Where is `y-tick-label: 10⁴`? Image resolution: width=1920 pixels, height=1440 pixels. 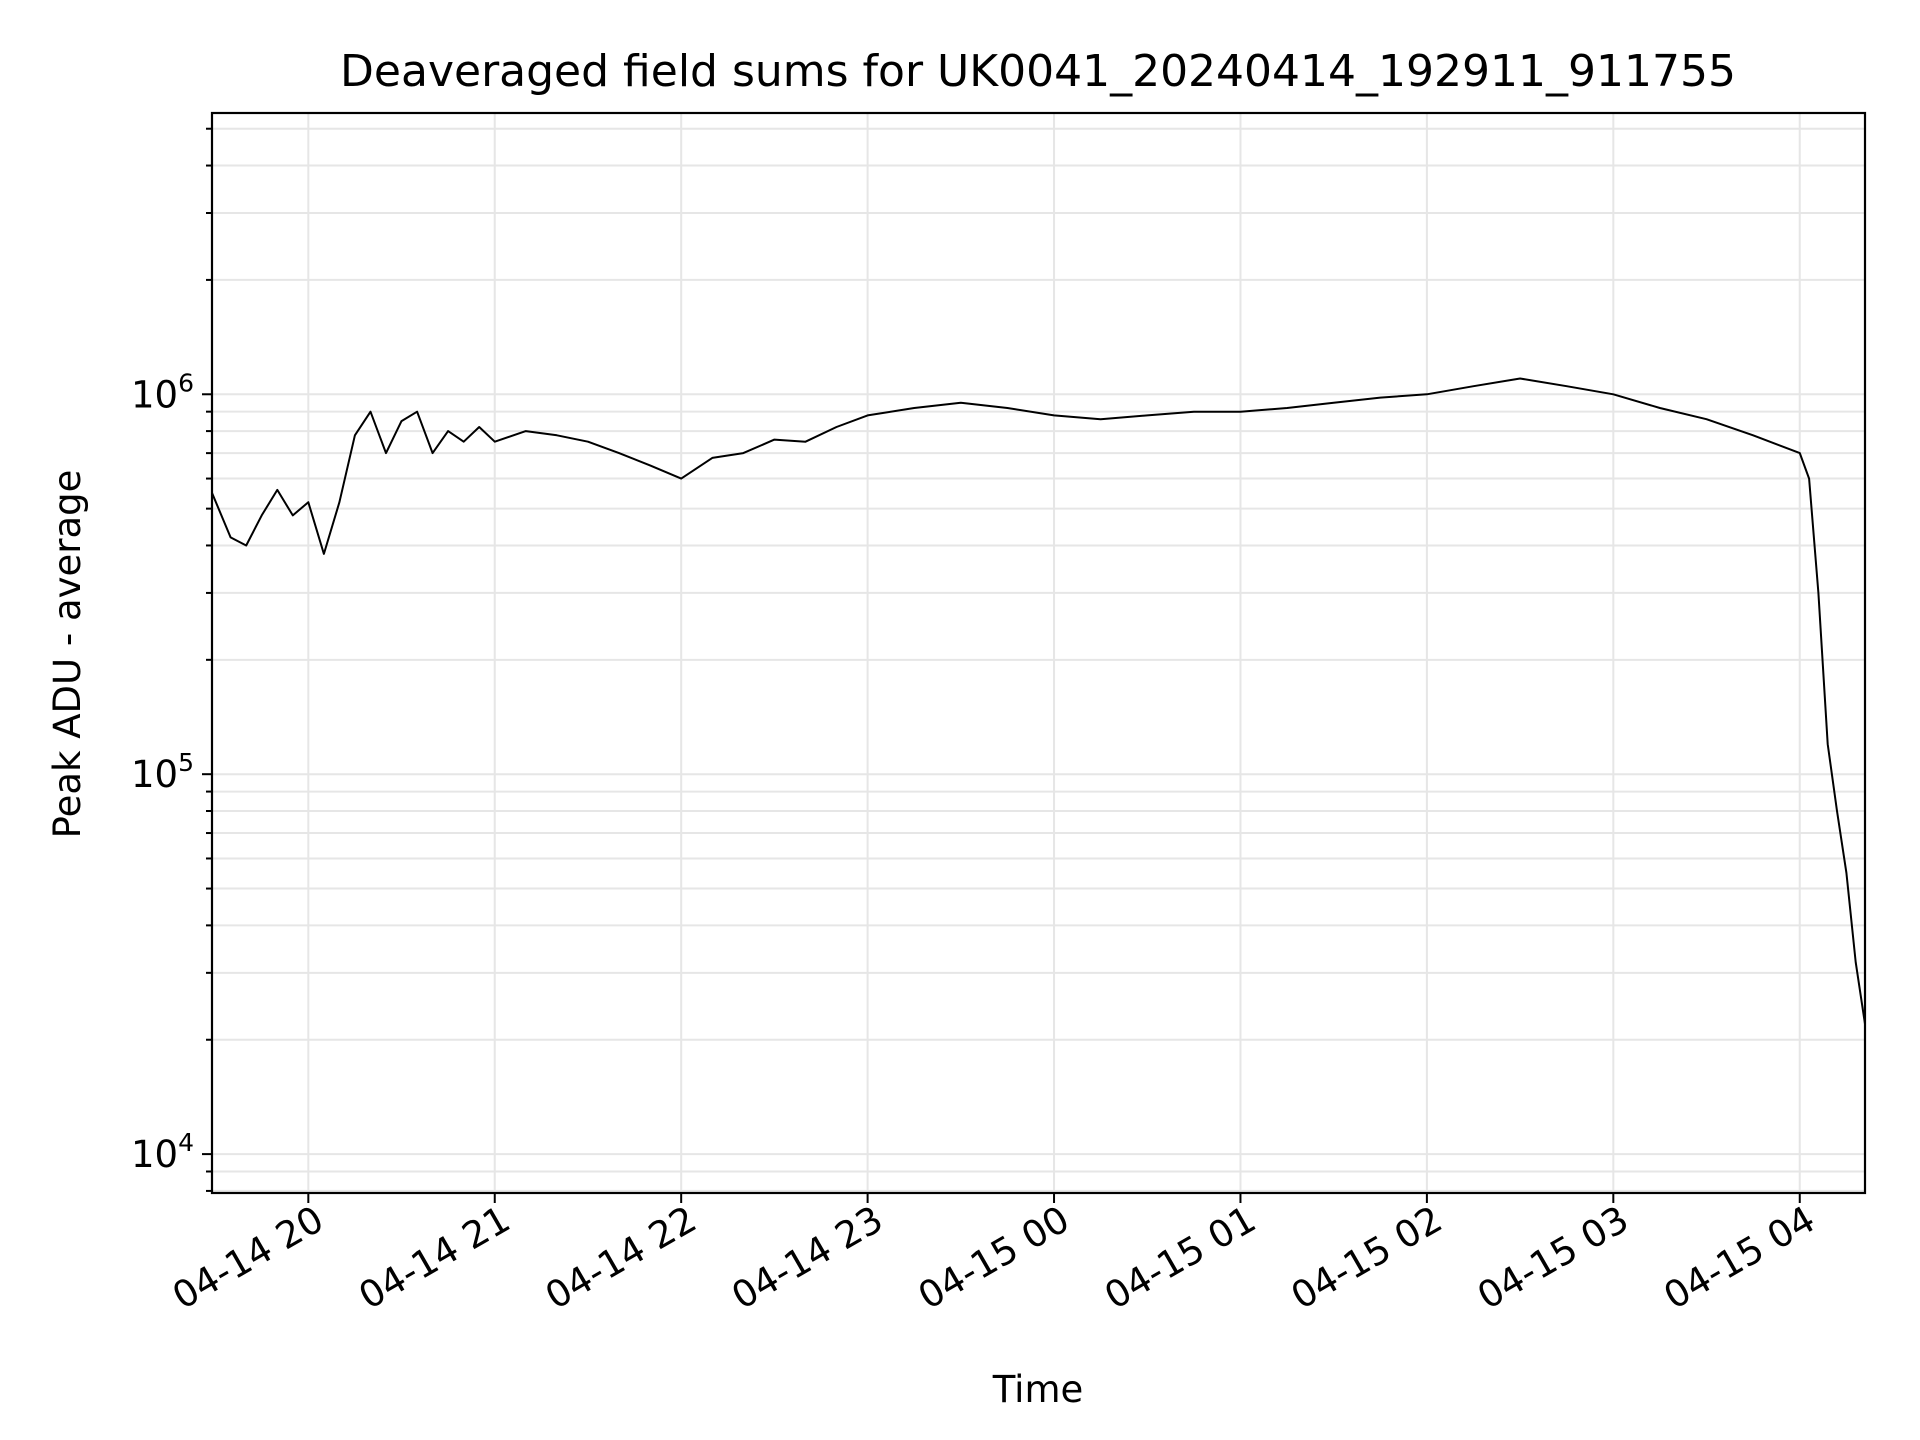 y-tick-label: 10⁴ is located at coordinates (162, 1152).